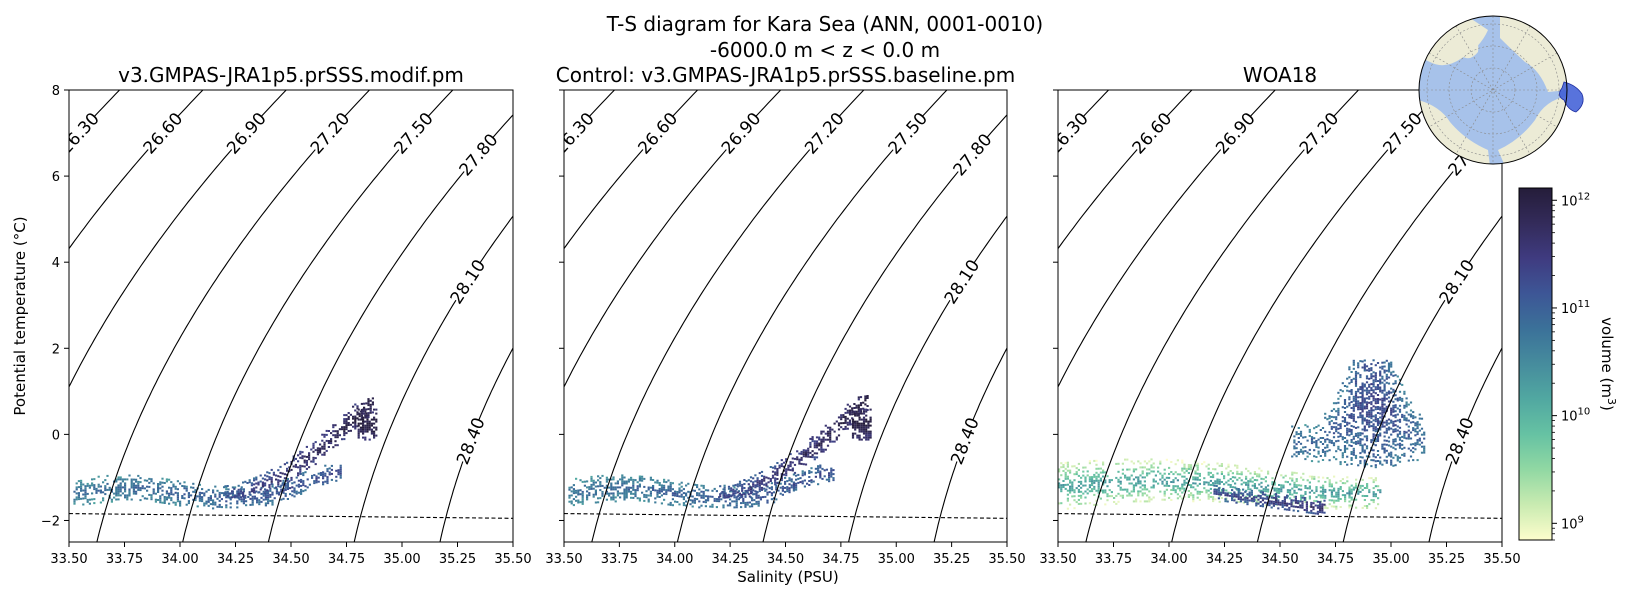 The width and height of the screenshot is (1650, 600). Describe the element at coordinates (1575, 308) in the screenshot. I see `colorbar-tick-label: 1011` at that location.